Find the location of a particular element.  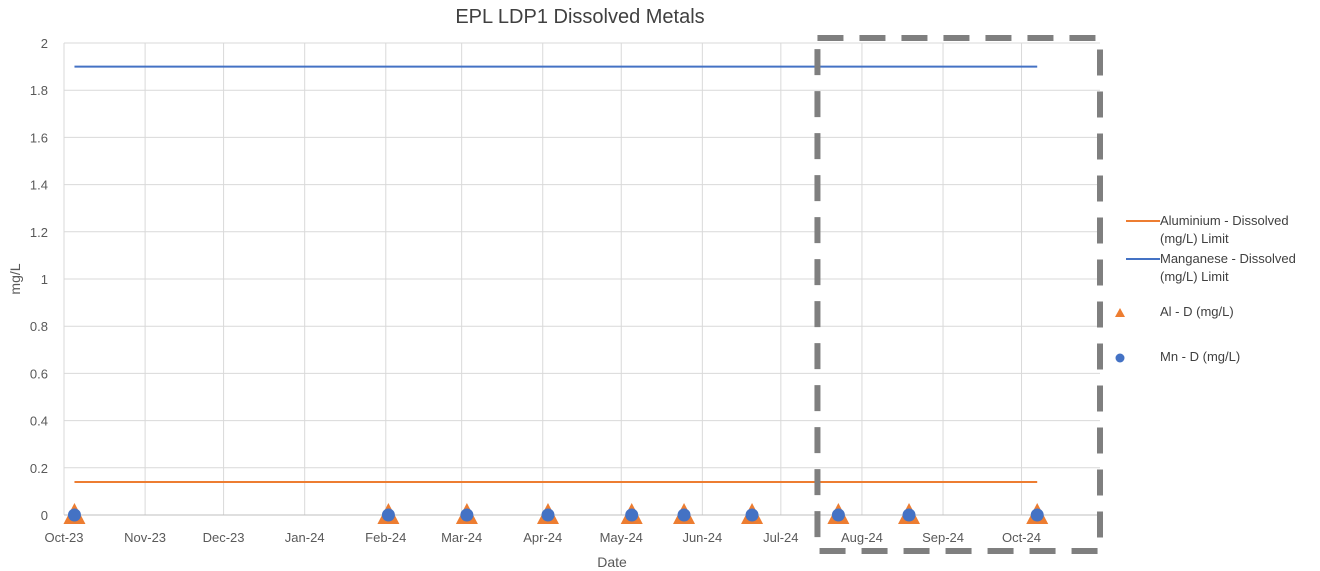

x-tick-label: Jul-24 is located at coordinates (780, 537).